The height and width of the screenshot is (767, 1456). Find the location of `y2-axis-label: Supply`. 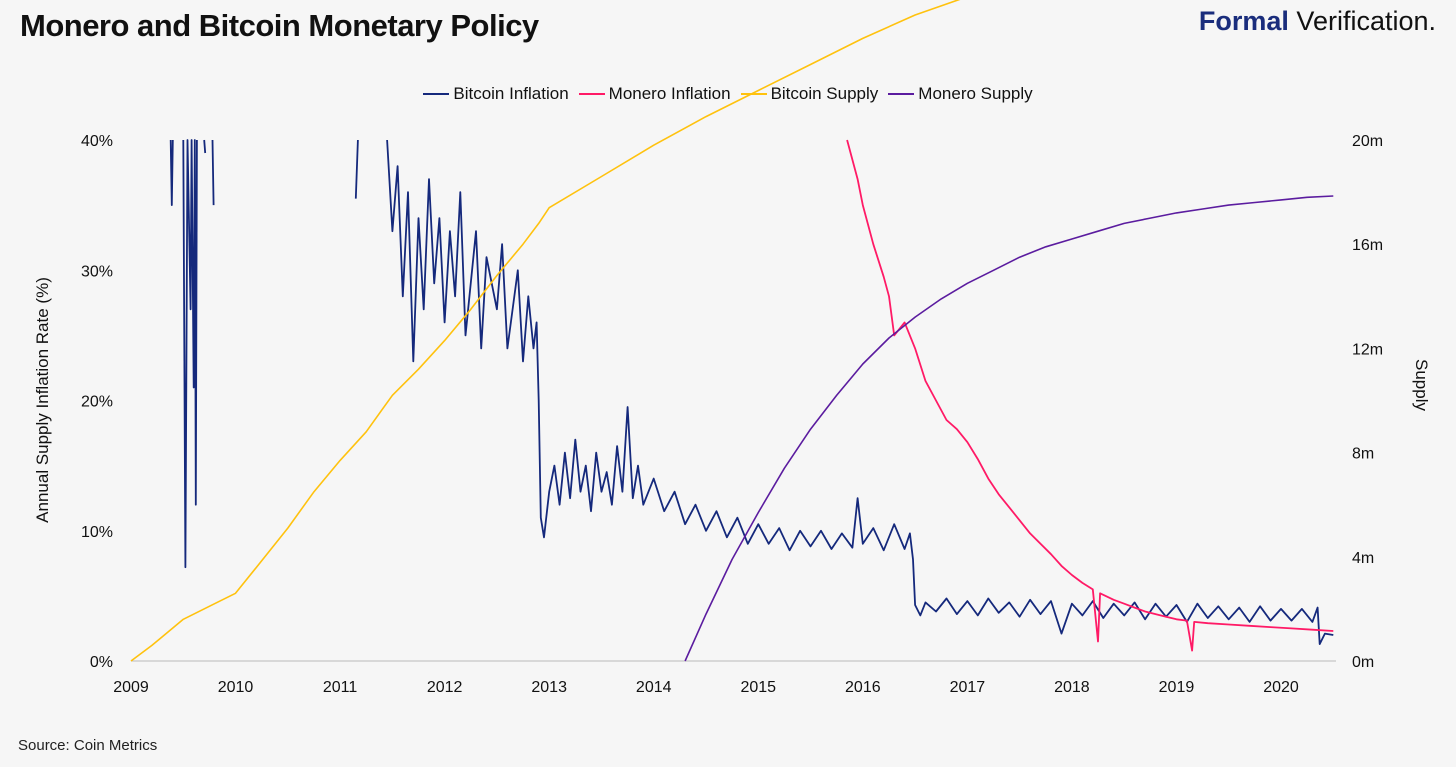

y2-axis-label: Supply is located at coordinates (1421, 385).